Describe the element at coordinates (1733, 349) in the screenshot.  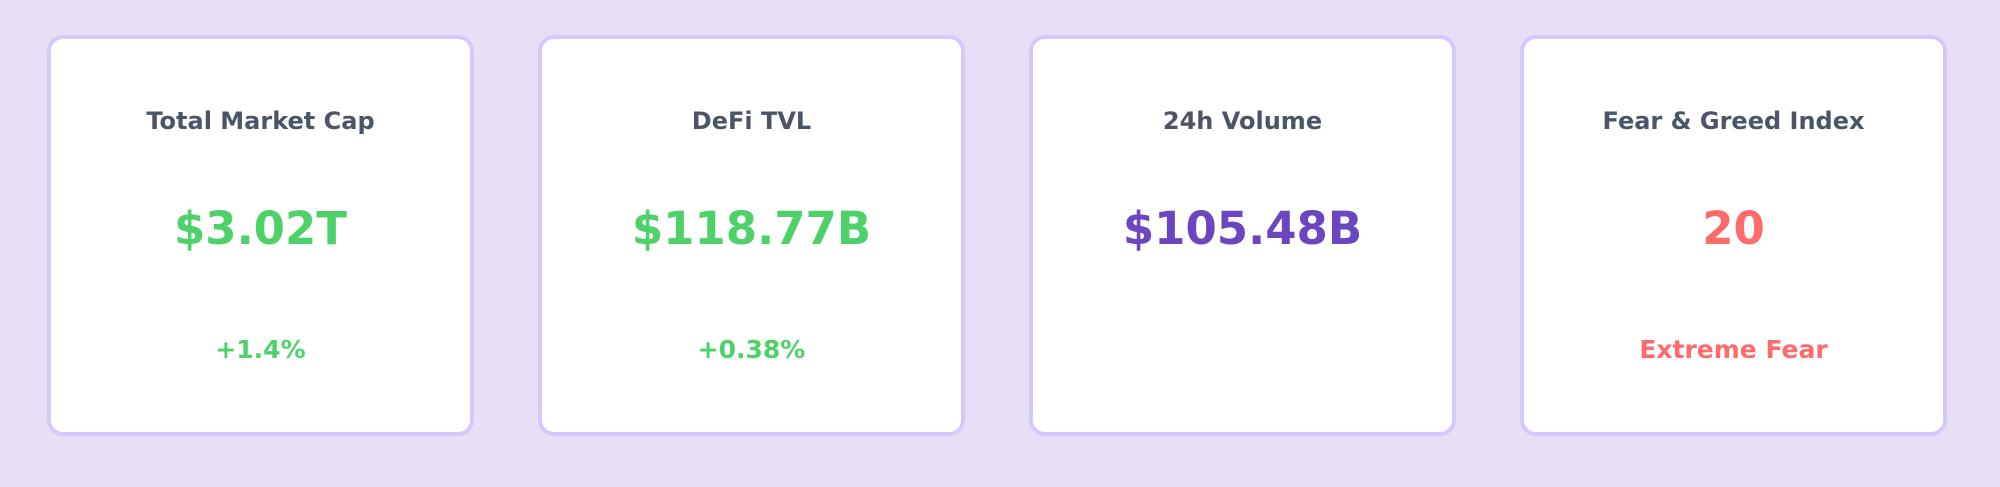
I see `sentiment-label: Extreme Fear` at that location.